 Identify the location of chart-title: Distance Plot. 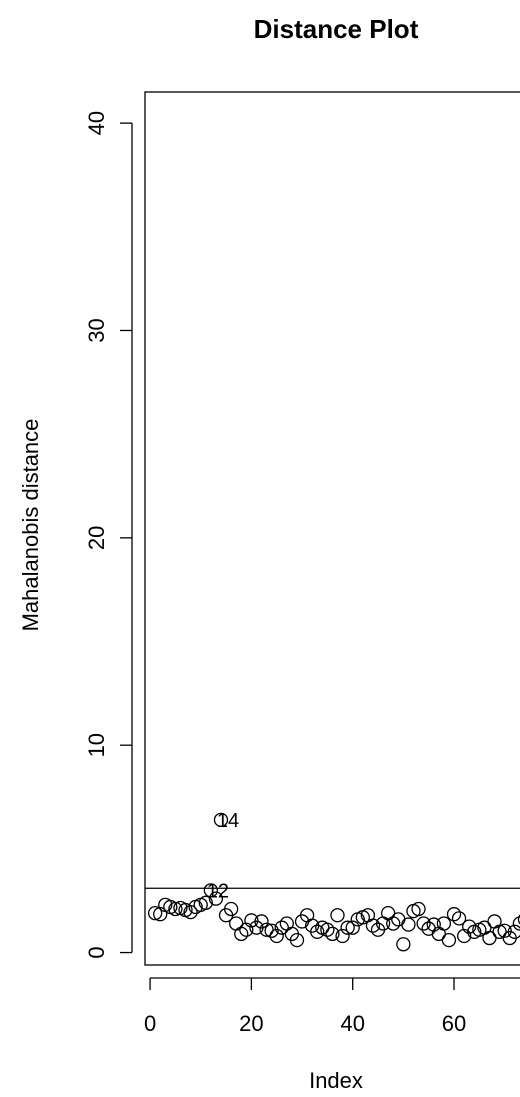
(336, 29).